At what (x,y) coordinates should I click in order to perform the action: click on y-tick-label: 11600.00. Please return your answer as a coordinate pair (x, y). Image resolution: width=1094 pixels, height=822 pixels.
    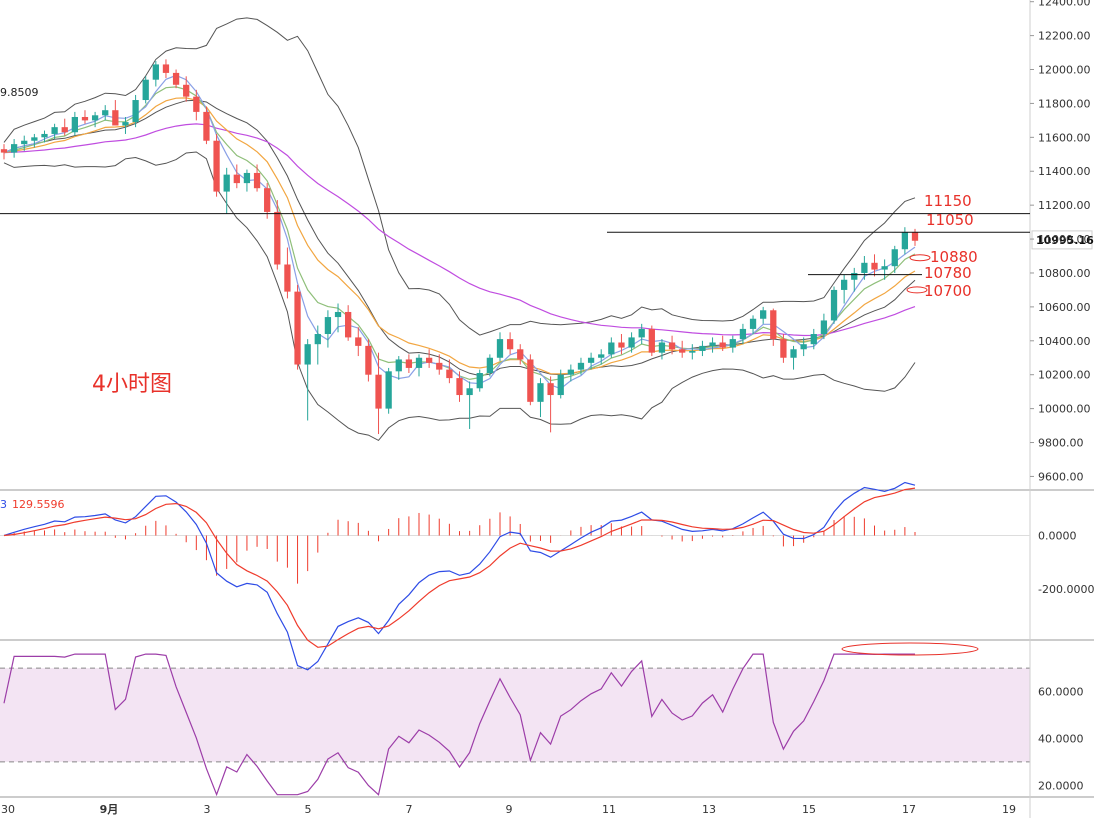
    Looking at the image, I should click on (1064, 137).